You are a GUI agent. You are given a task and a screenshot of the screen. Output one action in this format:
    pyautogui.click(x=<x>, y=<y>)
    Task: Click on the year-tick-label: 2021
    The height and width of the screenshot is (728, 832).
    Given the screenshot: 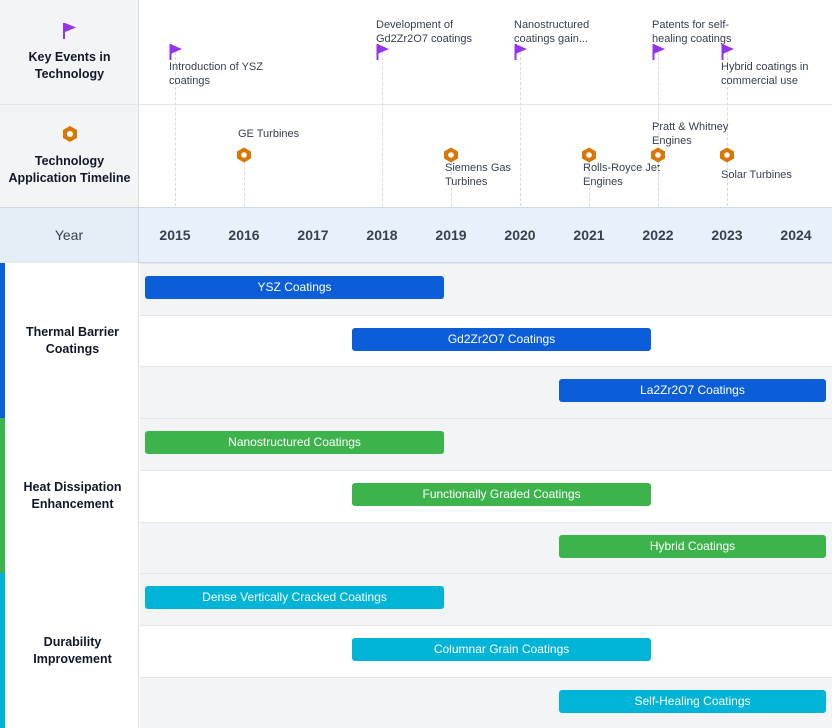 What is the action you would take?
    pyautogui.click(x=589, y=236)
    